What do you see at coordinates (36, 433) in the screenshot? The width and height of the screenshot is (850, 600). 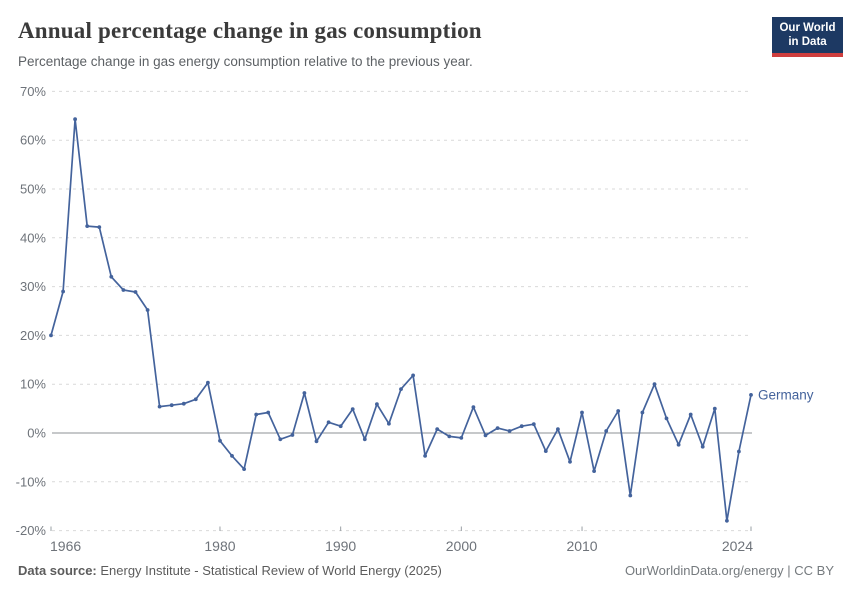 I see `y-axis-tick-label: 0%` at bounding box center [36, 433].